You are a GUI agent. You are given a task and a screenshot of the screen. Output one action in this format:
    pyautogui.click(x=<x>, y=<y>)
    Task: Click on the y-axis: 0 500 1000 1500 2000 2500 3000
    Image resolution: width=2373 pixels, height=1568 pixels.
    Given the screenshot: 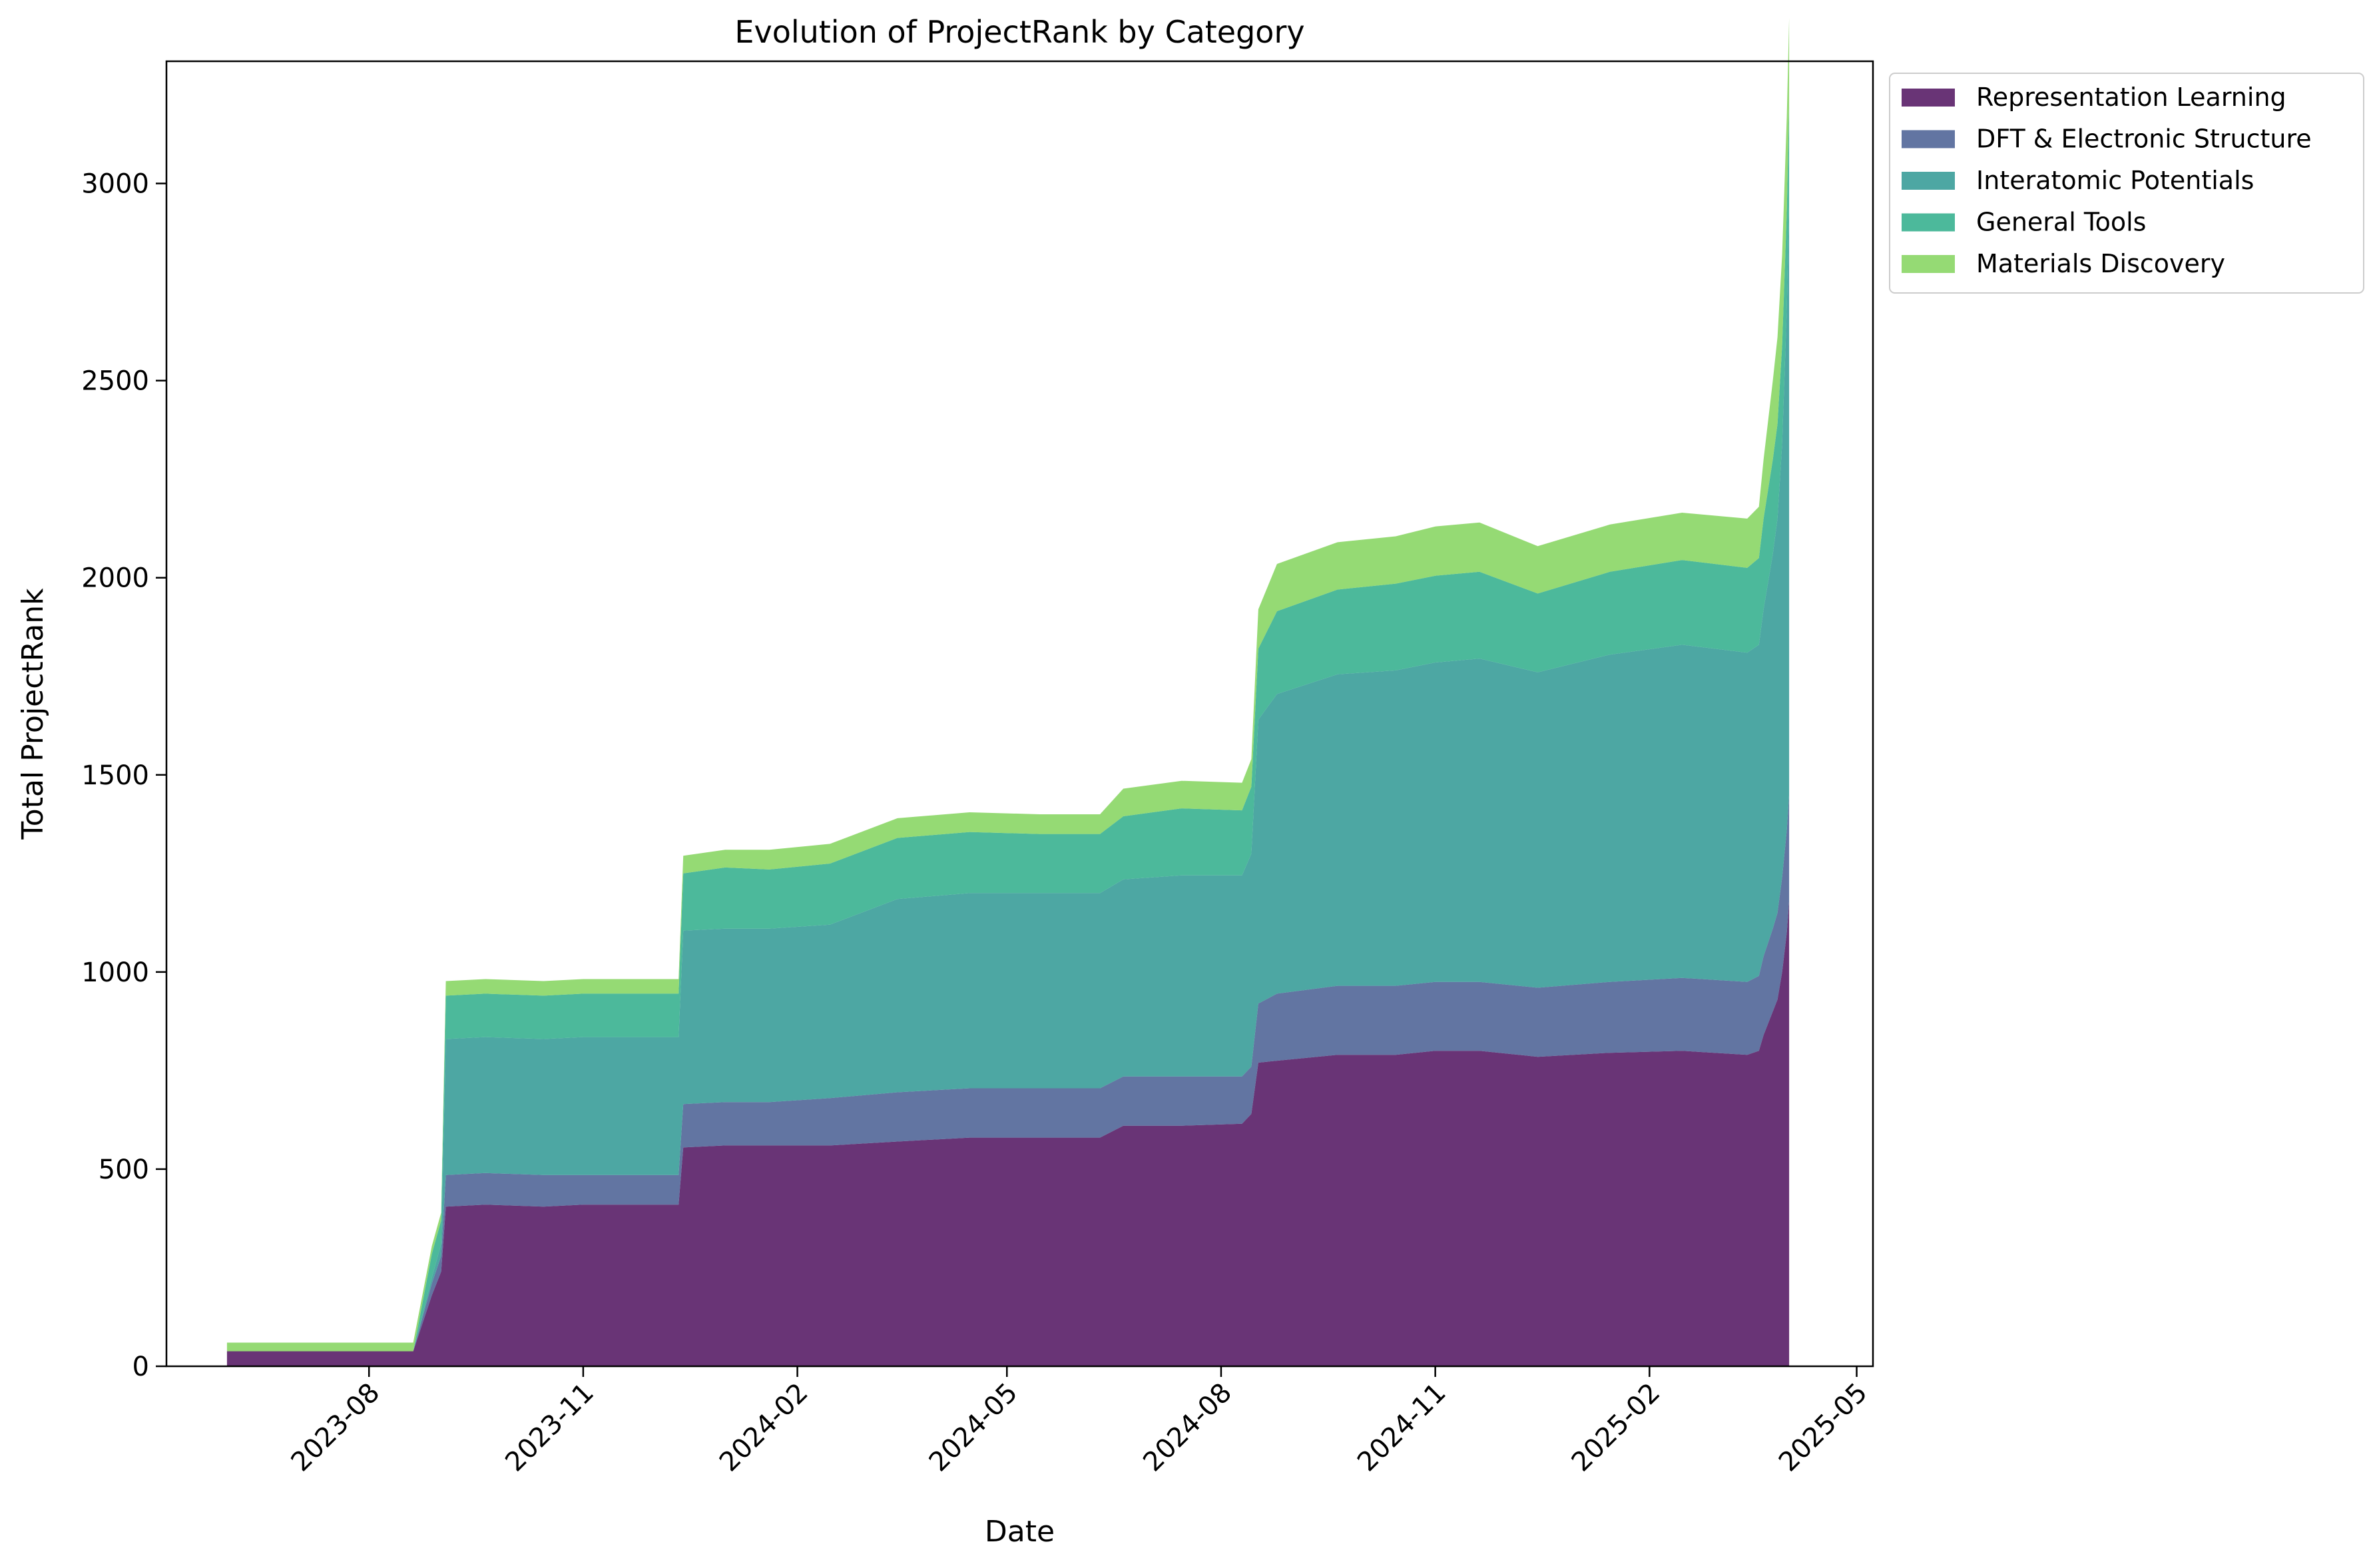 What is the action you would take?
    pyautogui.click(x=124, y=775)
    